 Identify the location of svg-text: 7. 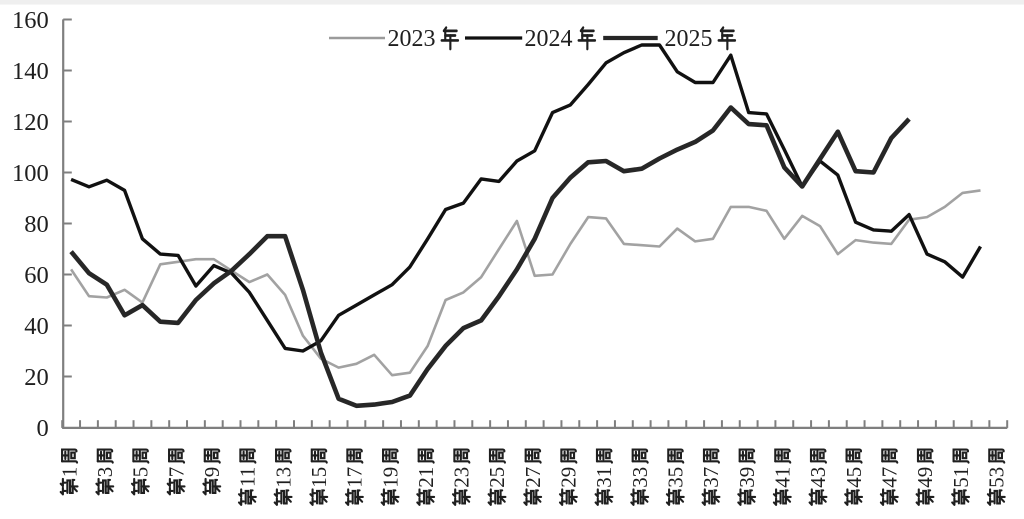
(176, 472).